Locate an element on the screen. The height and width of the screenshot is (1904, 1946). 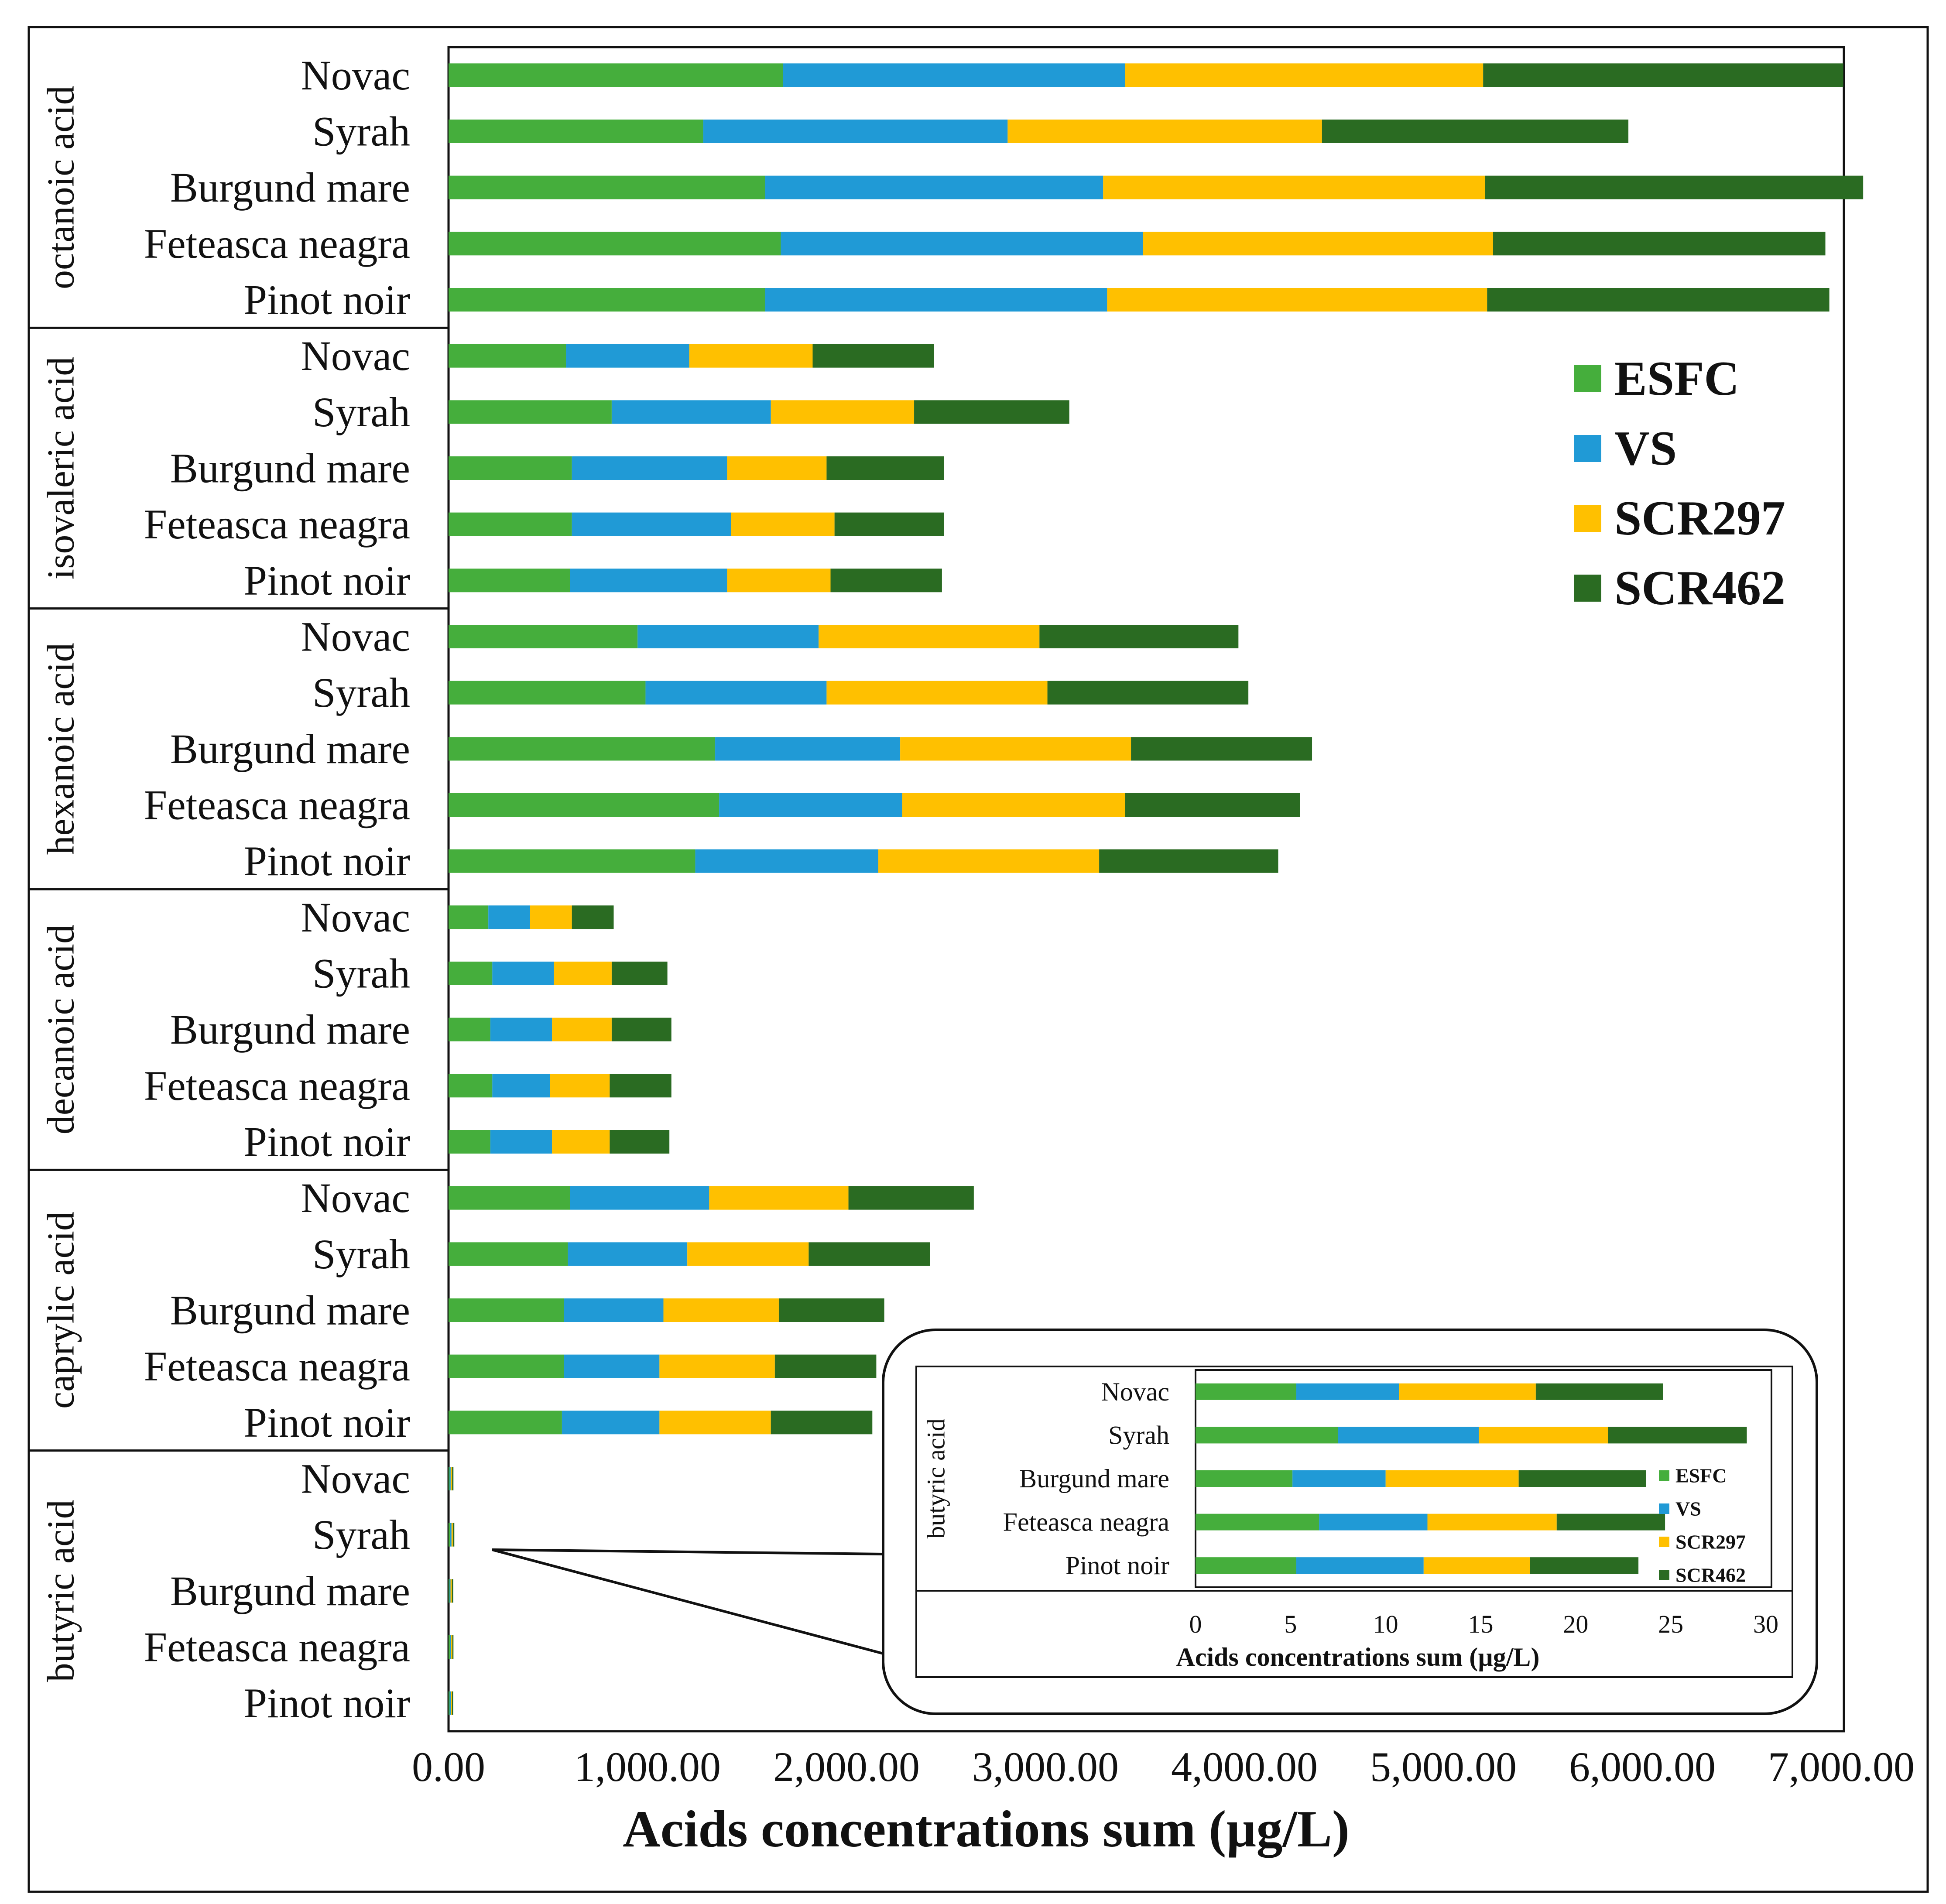
legend-label: SCR297 is located at coordinates (1700, 518).